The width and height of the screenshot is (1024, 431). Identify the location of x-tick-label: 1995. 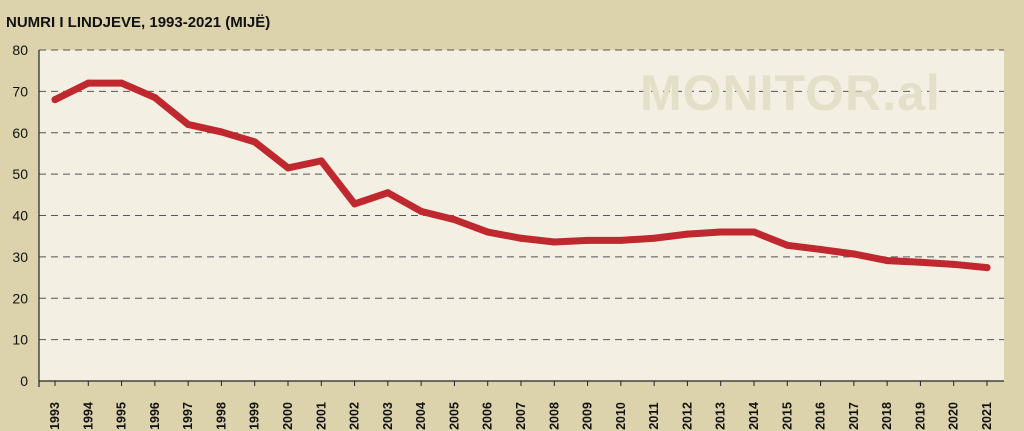
(122, 416).